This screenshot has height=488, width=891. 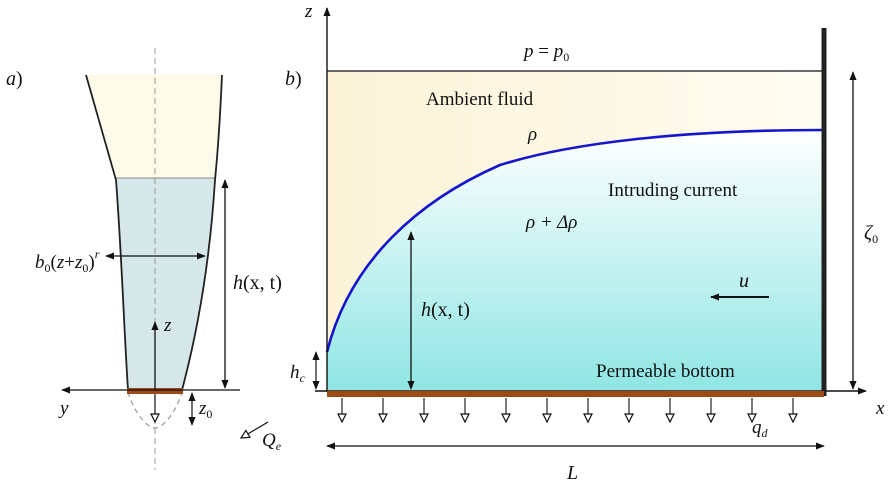 What do you see at coordinates (107, 232) in the screenshot?
I see `channel-left-wall` at bounding box center [107, 232].